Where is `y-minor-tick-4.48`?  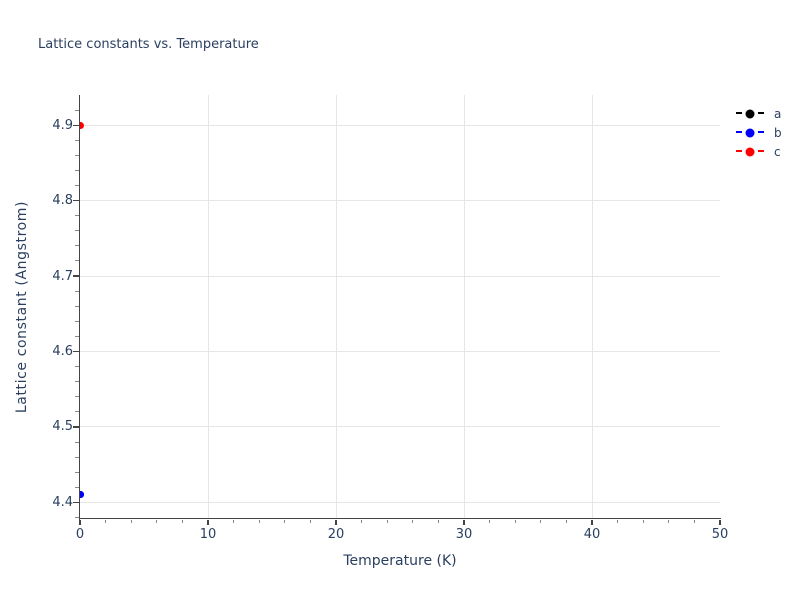
y-minor-tick-4.48 is located at coordinates (77, 442).